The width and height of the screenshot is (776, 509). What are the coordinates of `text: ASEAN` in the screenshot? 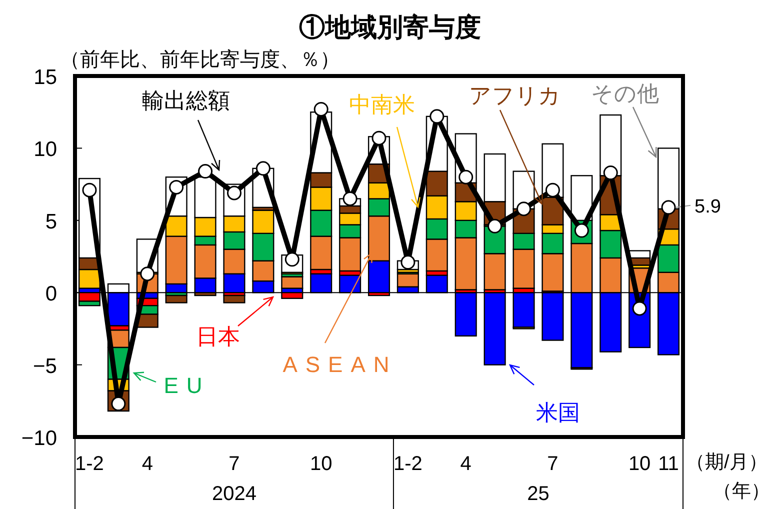 It's located at (340, 364).